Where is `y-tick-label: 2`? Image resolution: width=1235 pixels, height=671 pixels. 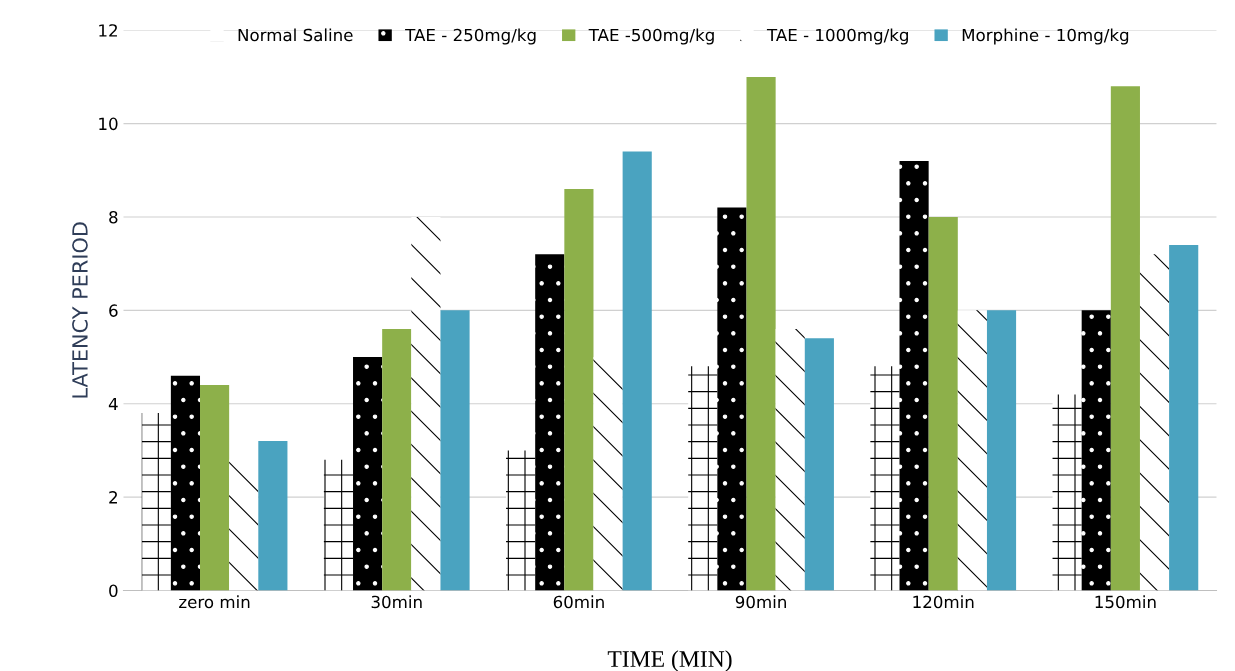
y-tick-label: 2 is located at coordinates (113, 497).